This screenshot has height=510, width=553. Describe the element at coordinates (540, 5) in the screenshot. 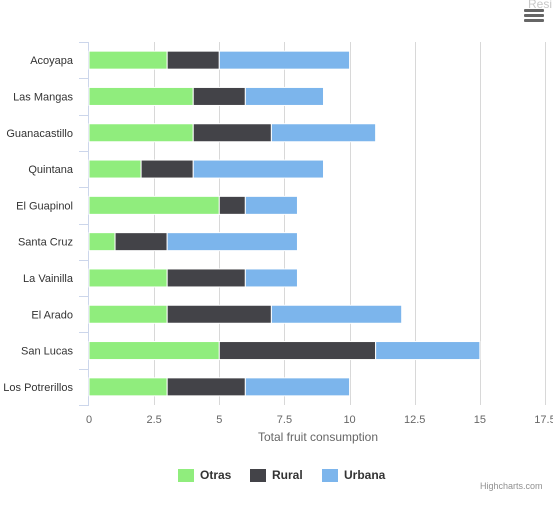

I see `corner-text: Resi` at that location.